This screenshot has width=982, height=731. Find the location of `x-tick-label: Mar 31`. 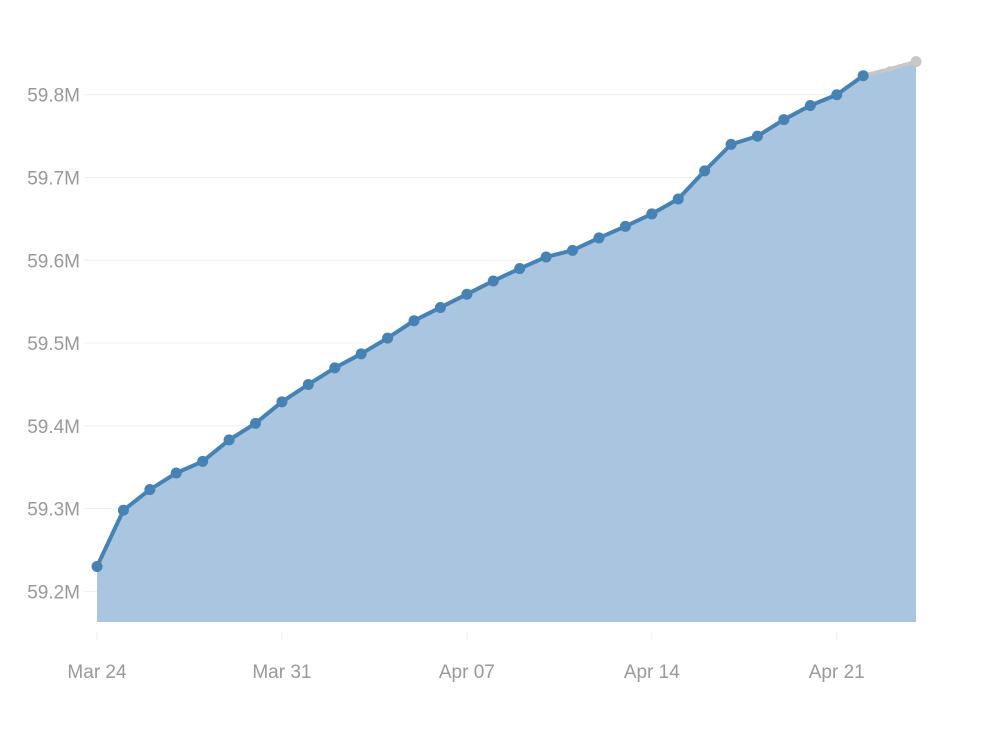

x-tick-label: Mar 31 is located at coordinates (281, 672).